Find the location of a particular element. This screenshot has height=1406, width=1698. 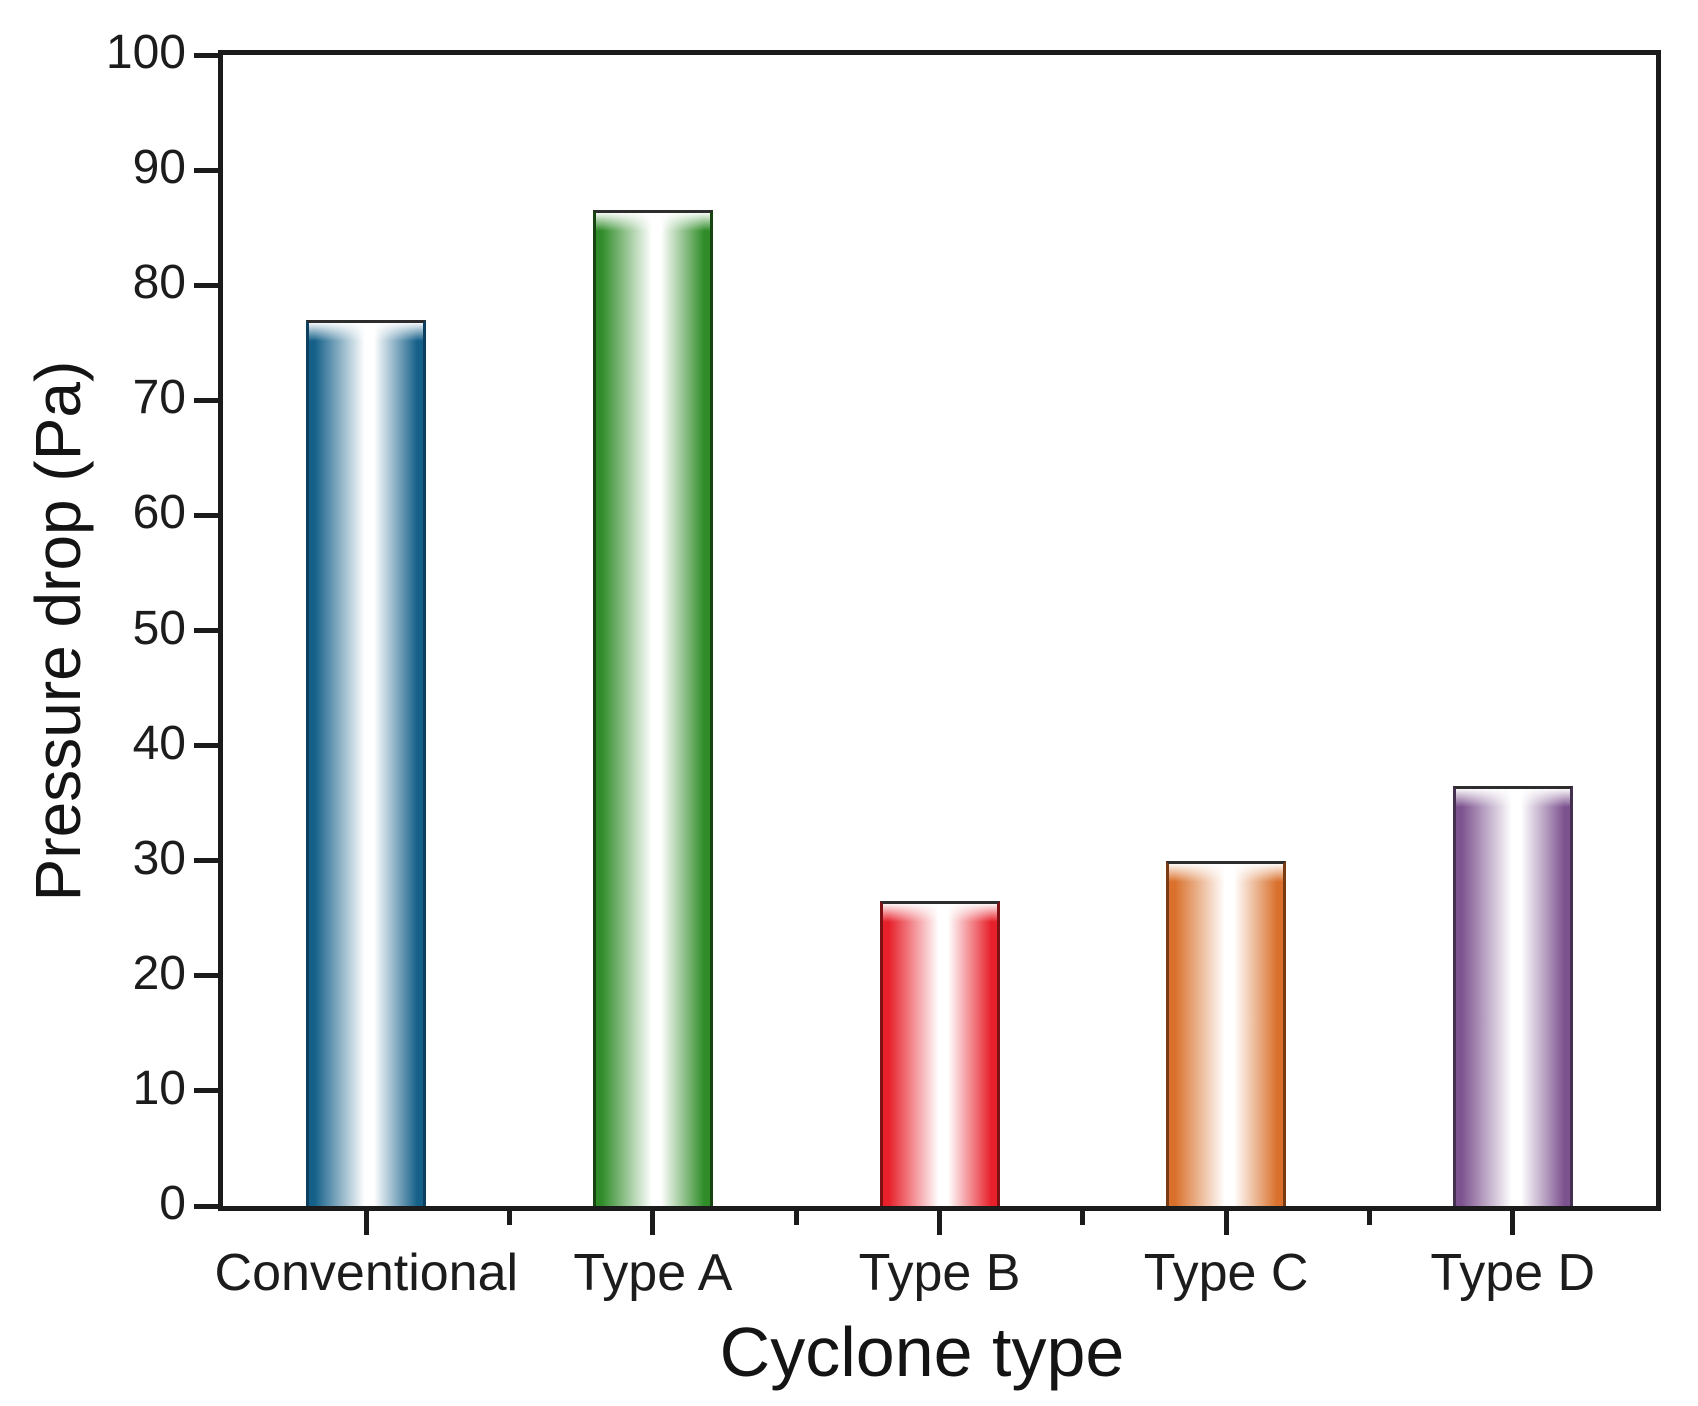

bar-type-a is located at coordinates (653, 708).